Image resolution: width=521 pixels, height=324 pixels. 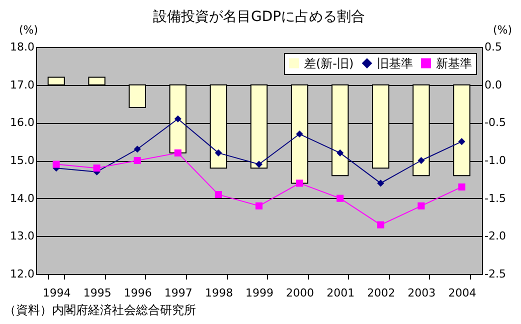 I want to click on legend-label: 旧基準, so click(x=395, y=63).